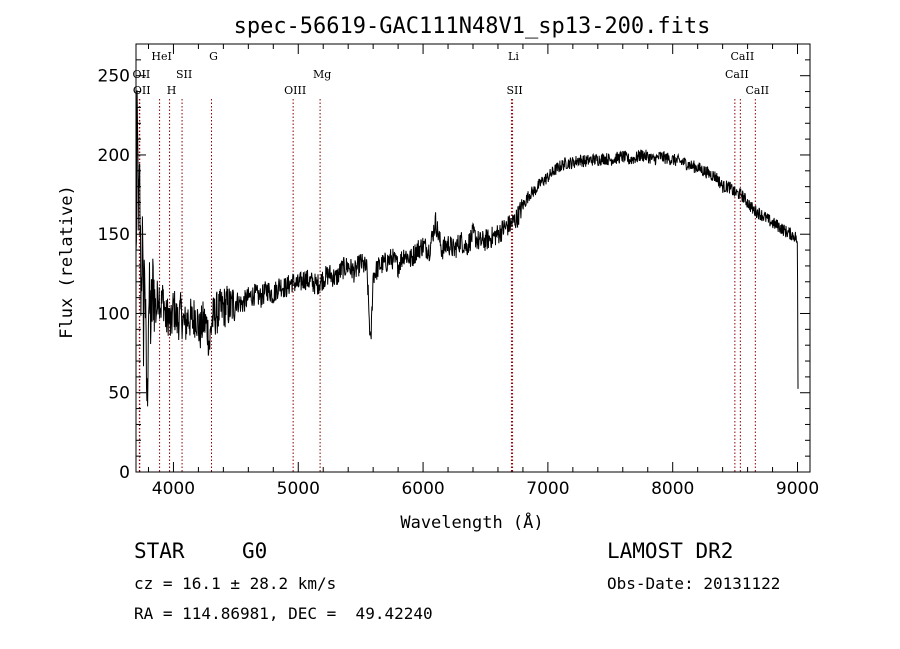 Image resolution: width=900 pixels, height=649 pixels. What do you see at coordinates (173, 489) in the screenshot?
I see `x-tick-label: 4000` at bounding box center [173, 489].